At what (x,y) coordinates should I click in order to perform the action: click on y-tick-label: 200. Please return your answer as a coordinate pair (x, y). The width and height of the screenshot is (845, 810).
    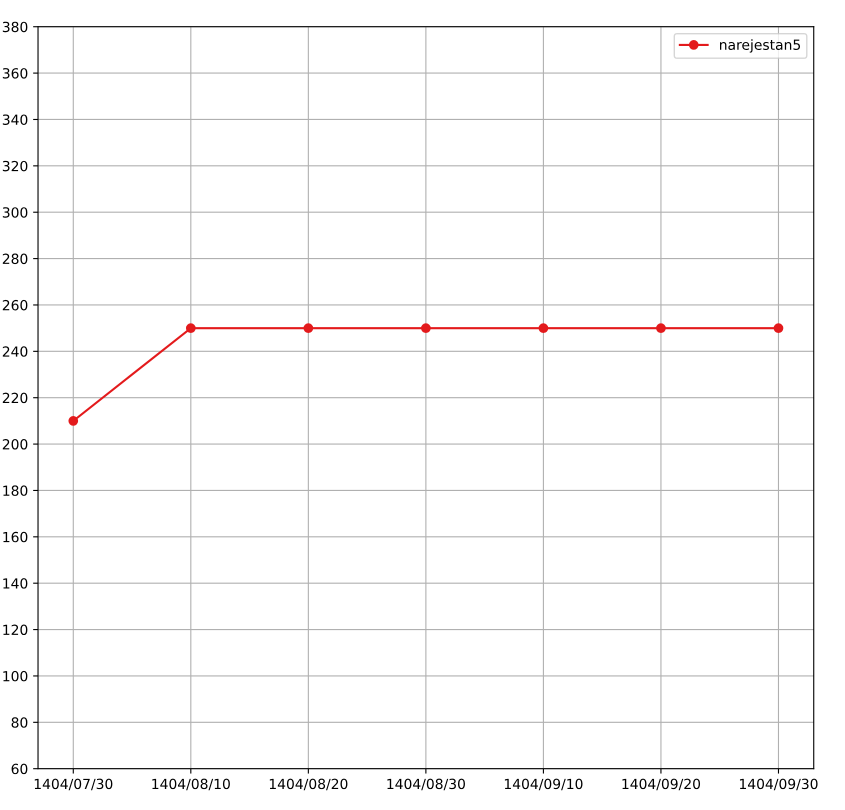
    Looking at the image, I should click on (15, 444).